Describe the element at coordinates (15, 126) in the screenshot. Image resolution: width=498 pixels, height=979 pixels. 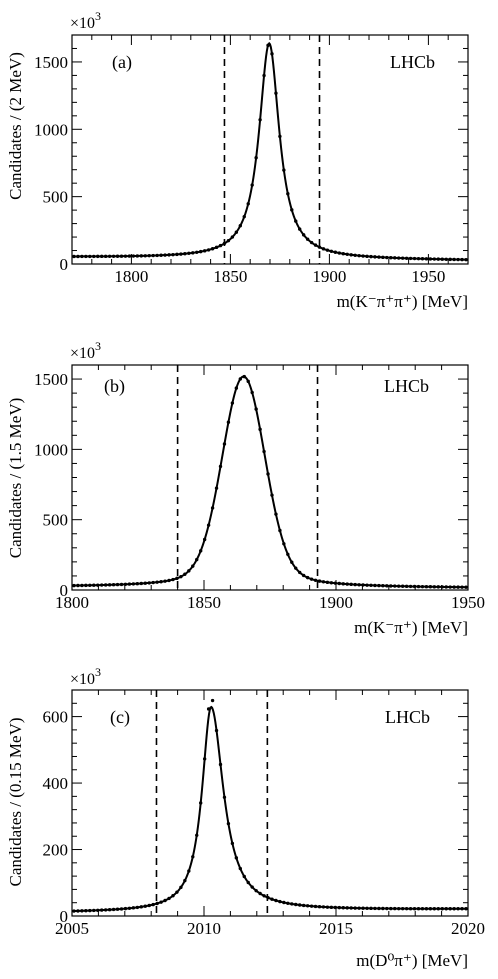
I see `y-axis-title: Candidates / (2 MeV)` at that location.